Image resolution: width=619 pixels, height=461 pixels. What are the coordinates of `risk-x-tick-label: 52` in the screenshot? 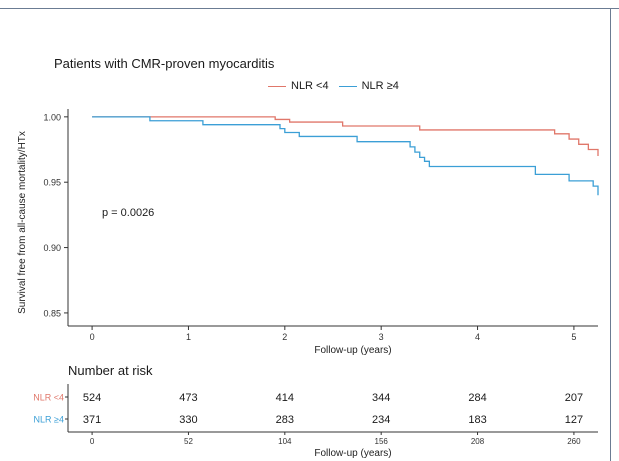 It's located at (188, 441).